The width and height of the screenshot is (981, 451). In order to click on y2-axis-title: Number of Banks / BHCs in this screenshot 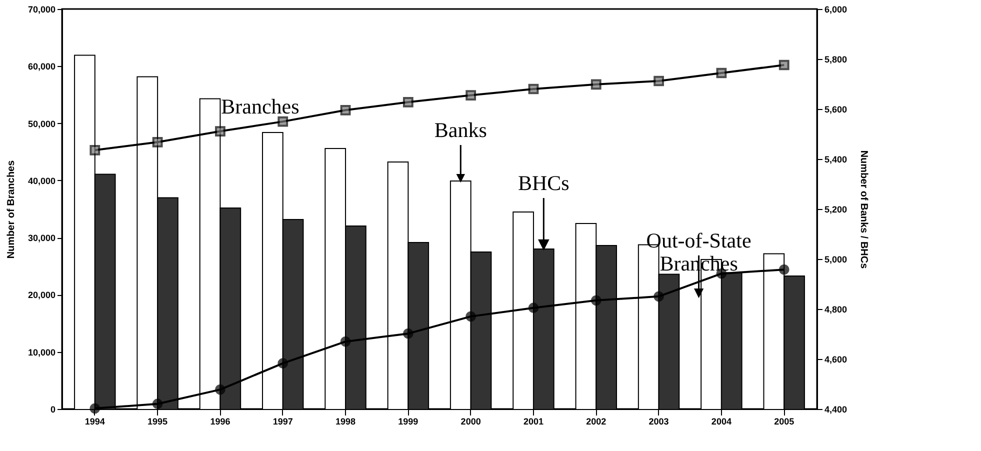, I will do `click(864, 210)`.